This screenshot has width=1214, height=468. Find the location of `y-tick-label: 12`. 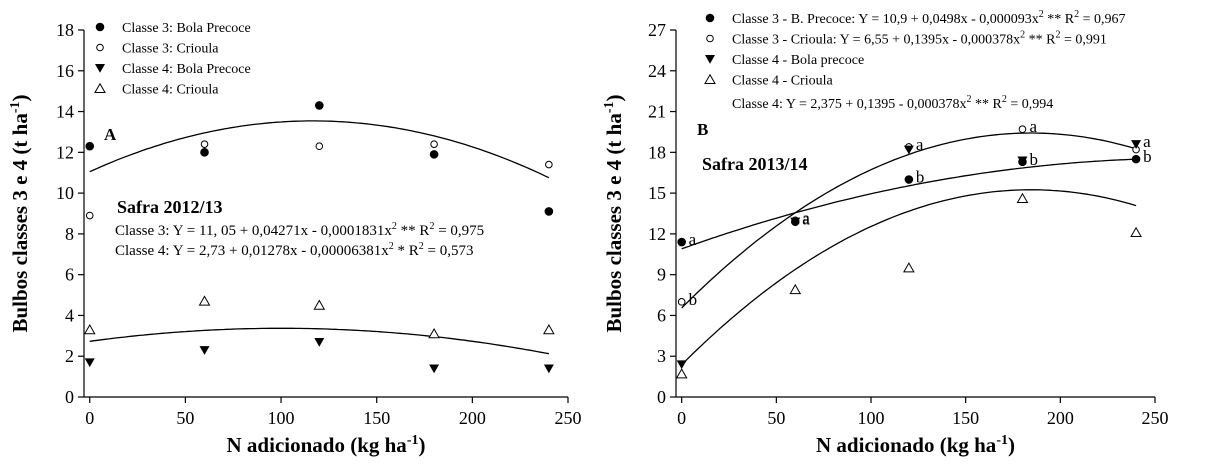

y-tick-label: 12 is located at coordinates (65, 152).